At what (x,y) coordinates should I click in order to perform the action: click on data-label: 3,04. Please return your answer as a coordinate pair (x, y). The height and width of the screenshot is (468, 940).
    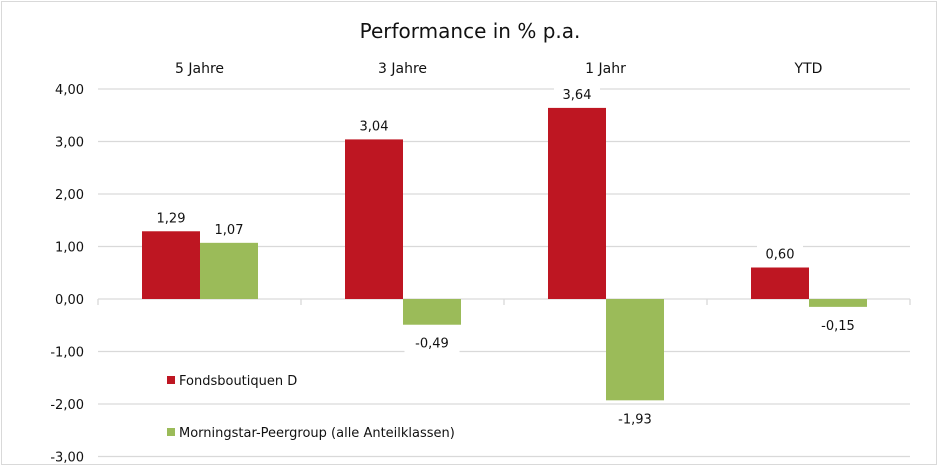
    Looking at the image, I should click on (374, 126).